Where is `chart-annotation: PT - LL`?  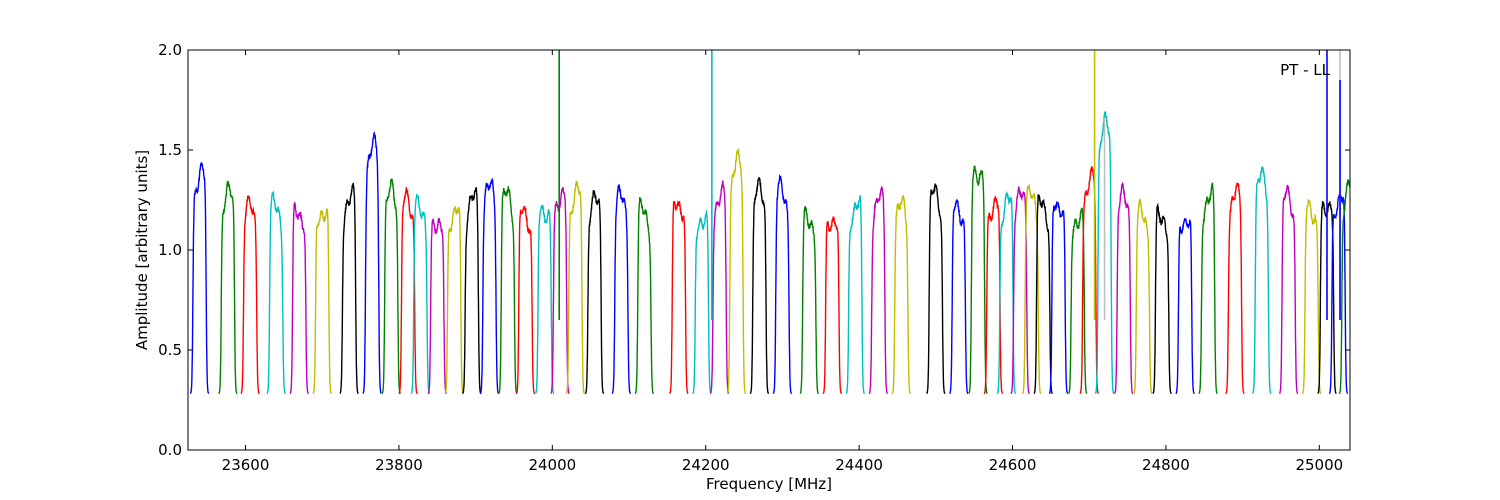 chart-annotation: PT - LL is located at coordinates (1305, 70).